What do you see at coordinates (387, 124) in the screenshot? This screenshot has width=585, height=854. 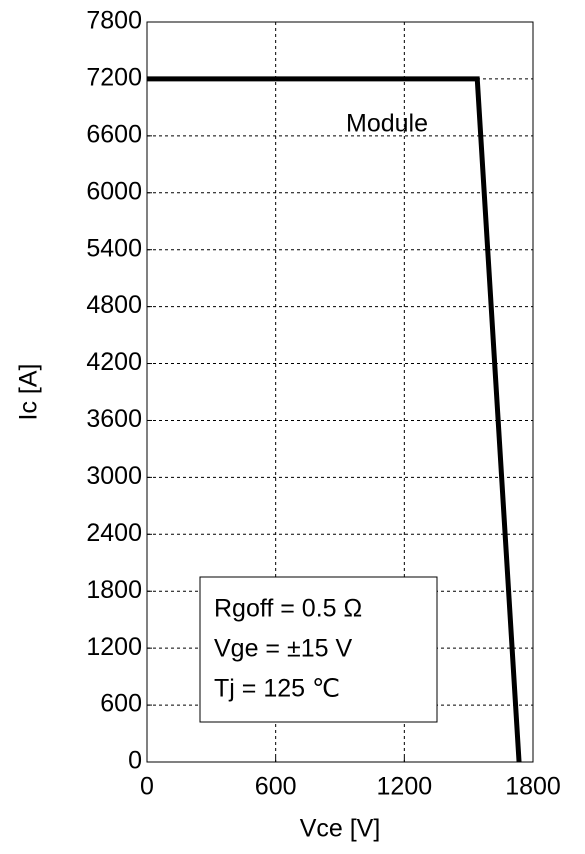 I see `legend-label: Module` at bounding box center [387, 124].